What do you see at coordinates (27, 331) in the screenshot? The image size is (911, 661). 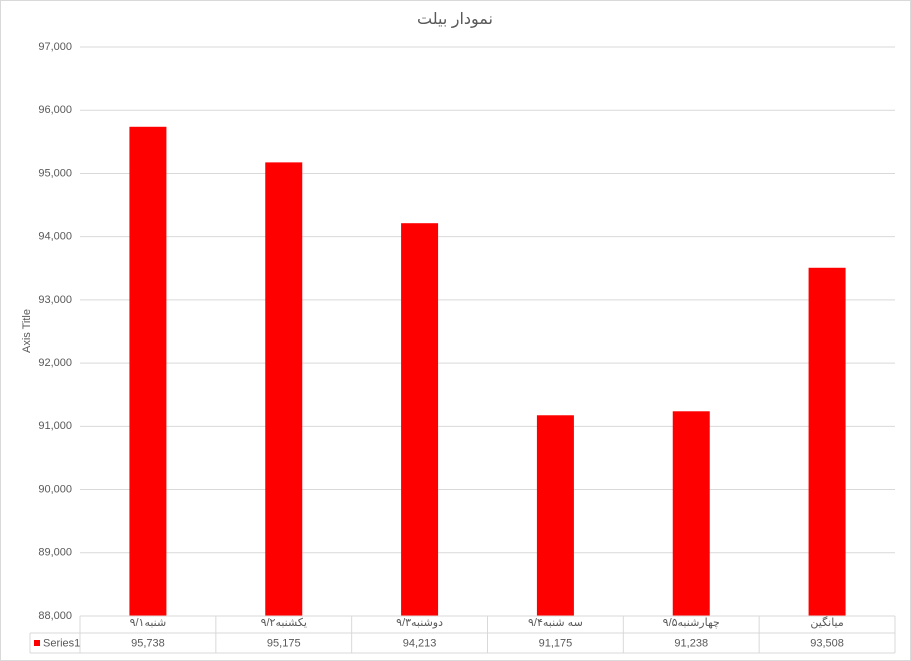 I see `y-axis-title: Axis Title` at bounding box center [27, 331].